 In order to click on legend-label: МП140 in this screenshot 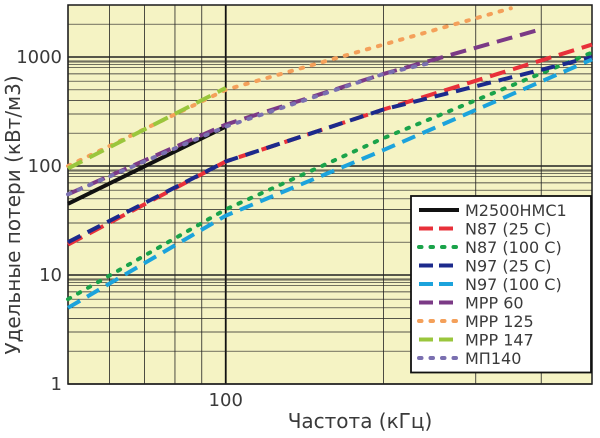, I will do `click(493, 358)`.